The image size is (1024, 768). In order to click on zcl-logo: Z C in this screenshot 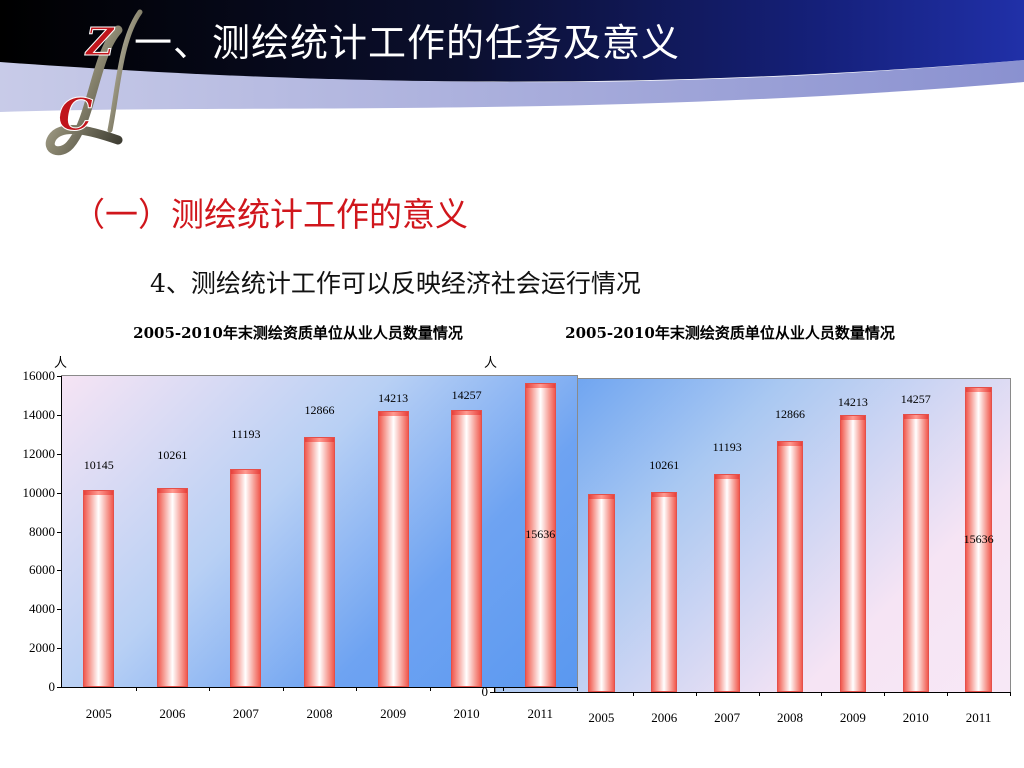, I will do `click(94, 82)`.